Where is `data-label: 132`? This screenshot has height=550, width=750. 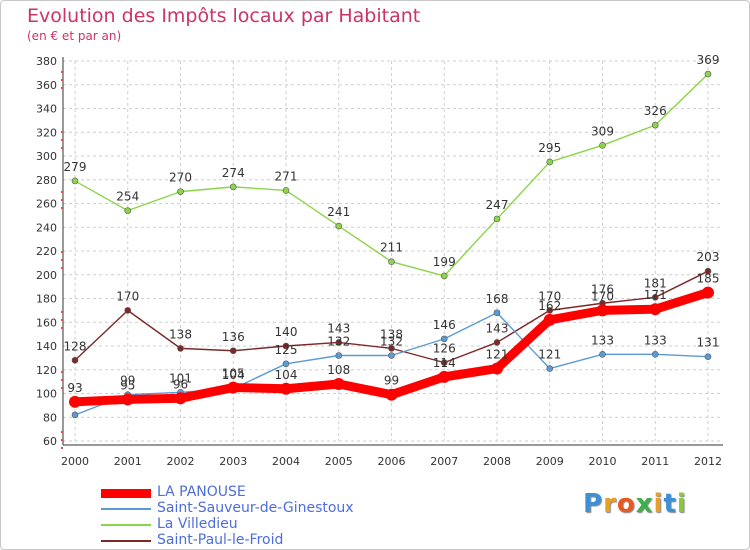
data-label: 132 is located at coordinates (338, 342).